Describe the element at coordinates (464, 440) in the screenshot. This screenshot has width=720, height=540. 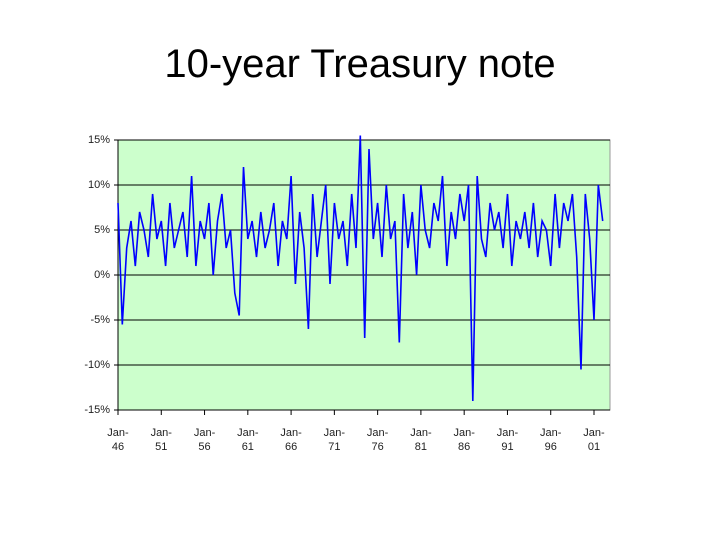
I see `x-tick-label: Jan-86` at that location.